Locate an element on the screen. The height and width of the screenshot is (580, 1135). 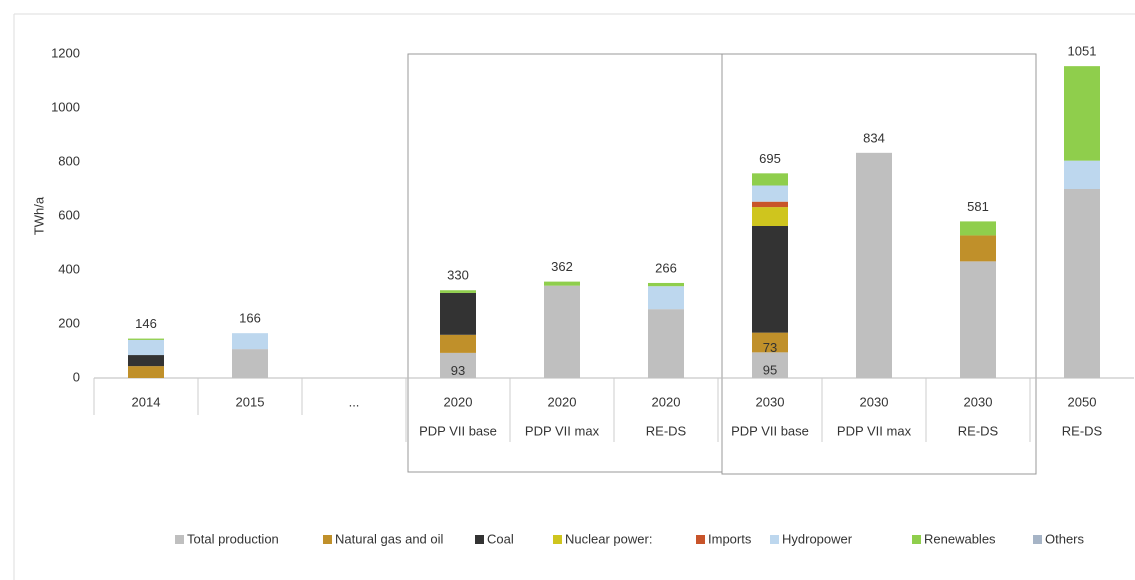
total-label: 834 is located at coordinates (874, 137).